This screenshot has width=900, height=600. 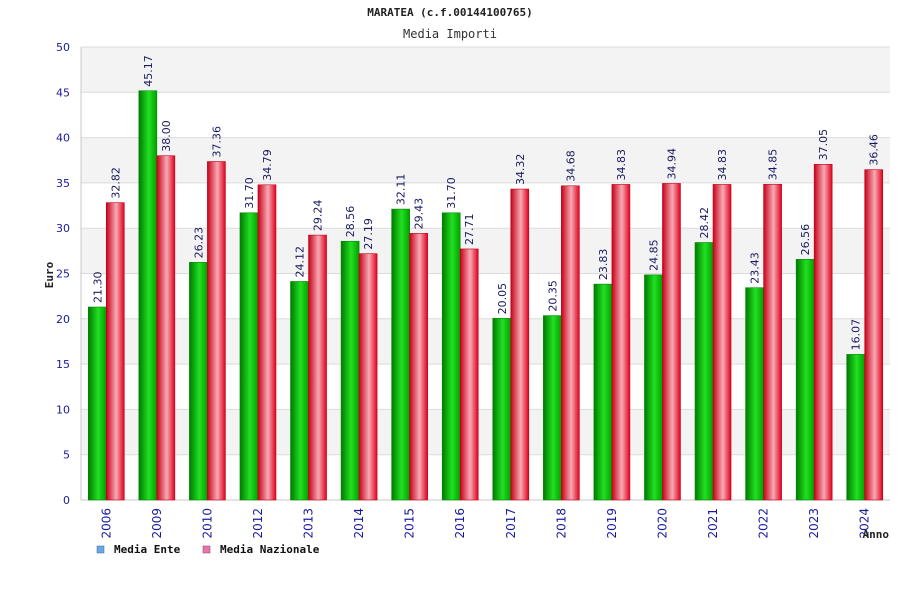 What do you see at coordinates (299, 391) in the screenshot?
I see `bar-media-ente-2013` at bounding box center [299, 391].